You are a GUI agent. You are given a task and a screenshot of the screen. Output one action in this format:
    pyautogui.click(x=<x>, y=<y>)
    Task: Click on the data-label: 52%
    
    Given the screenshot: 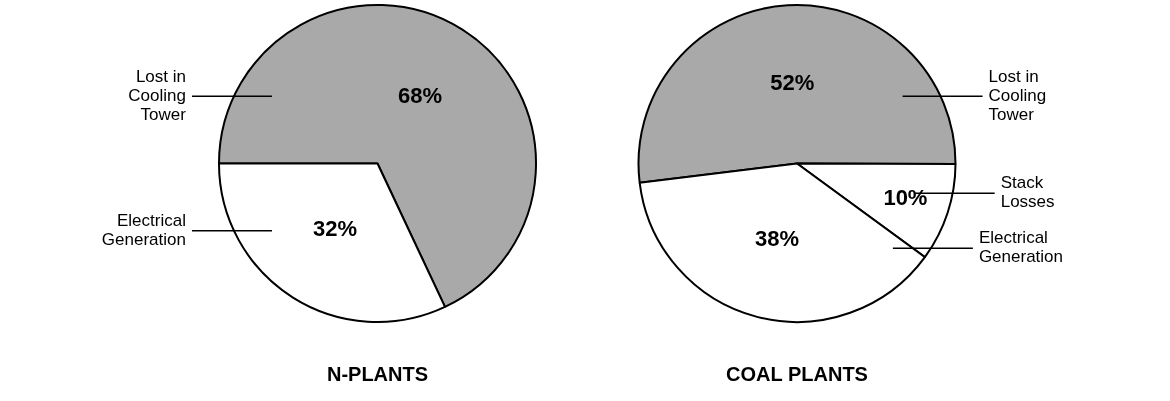 What is the action you would take?
    pyautogui.click(x=792, y=83)
    